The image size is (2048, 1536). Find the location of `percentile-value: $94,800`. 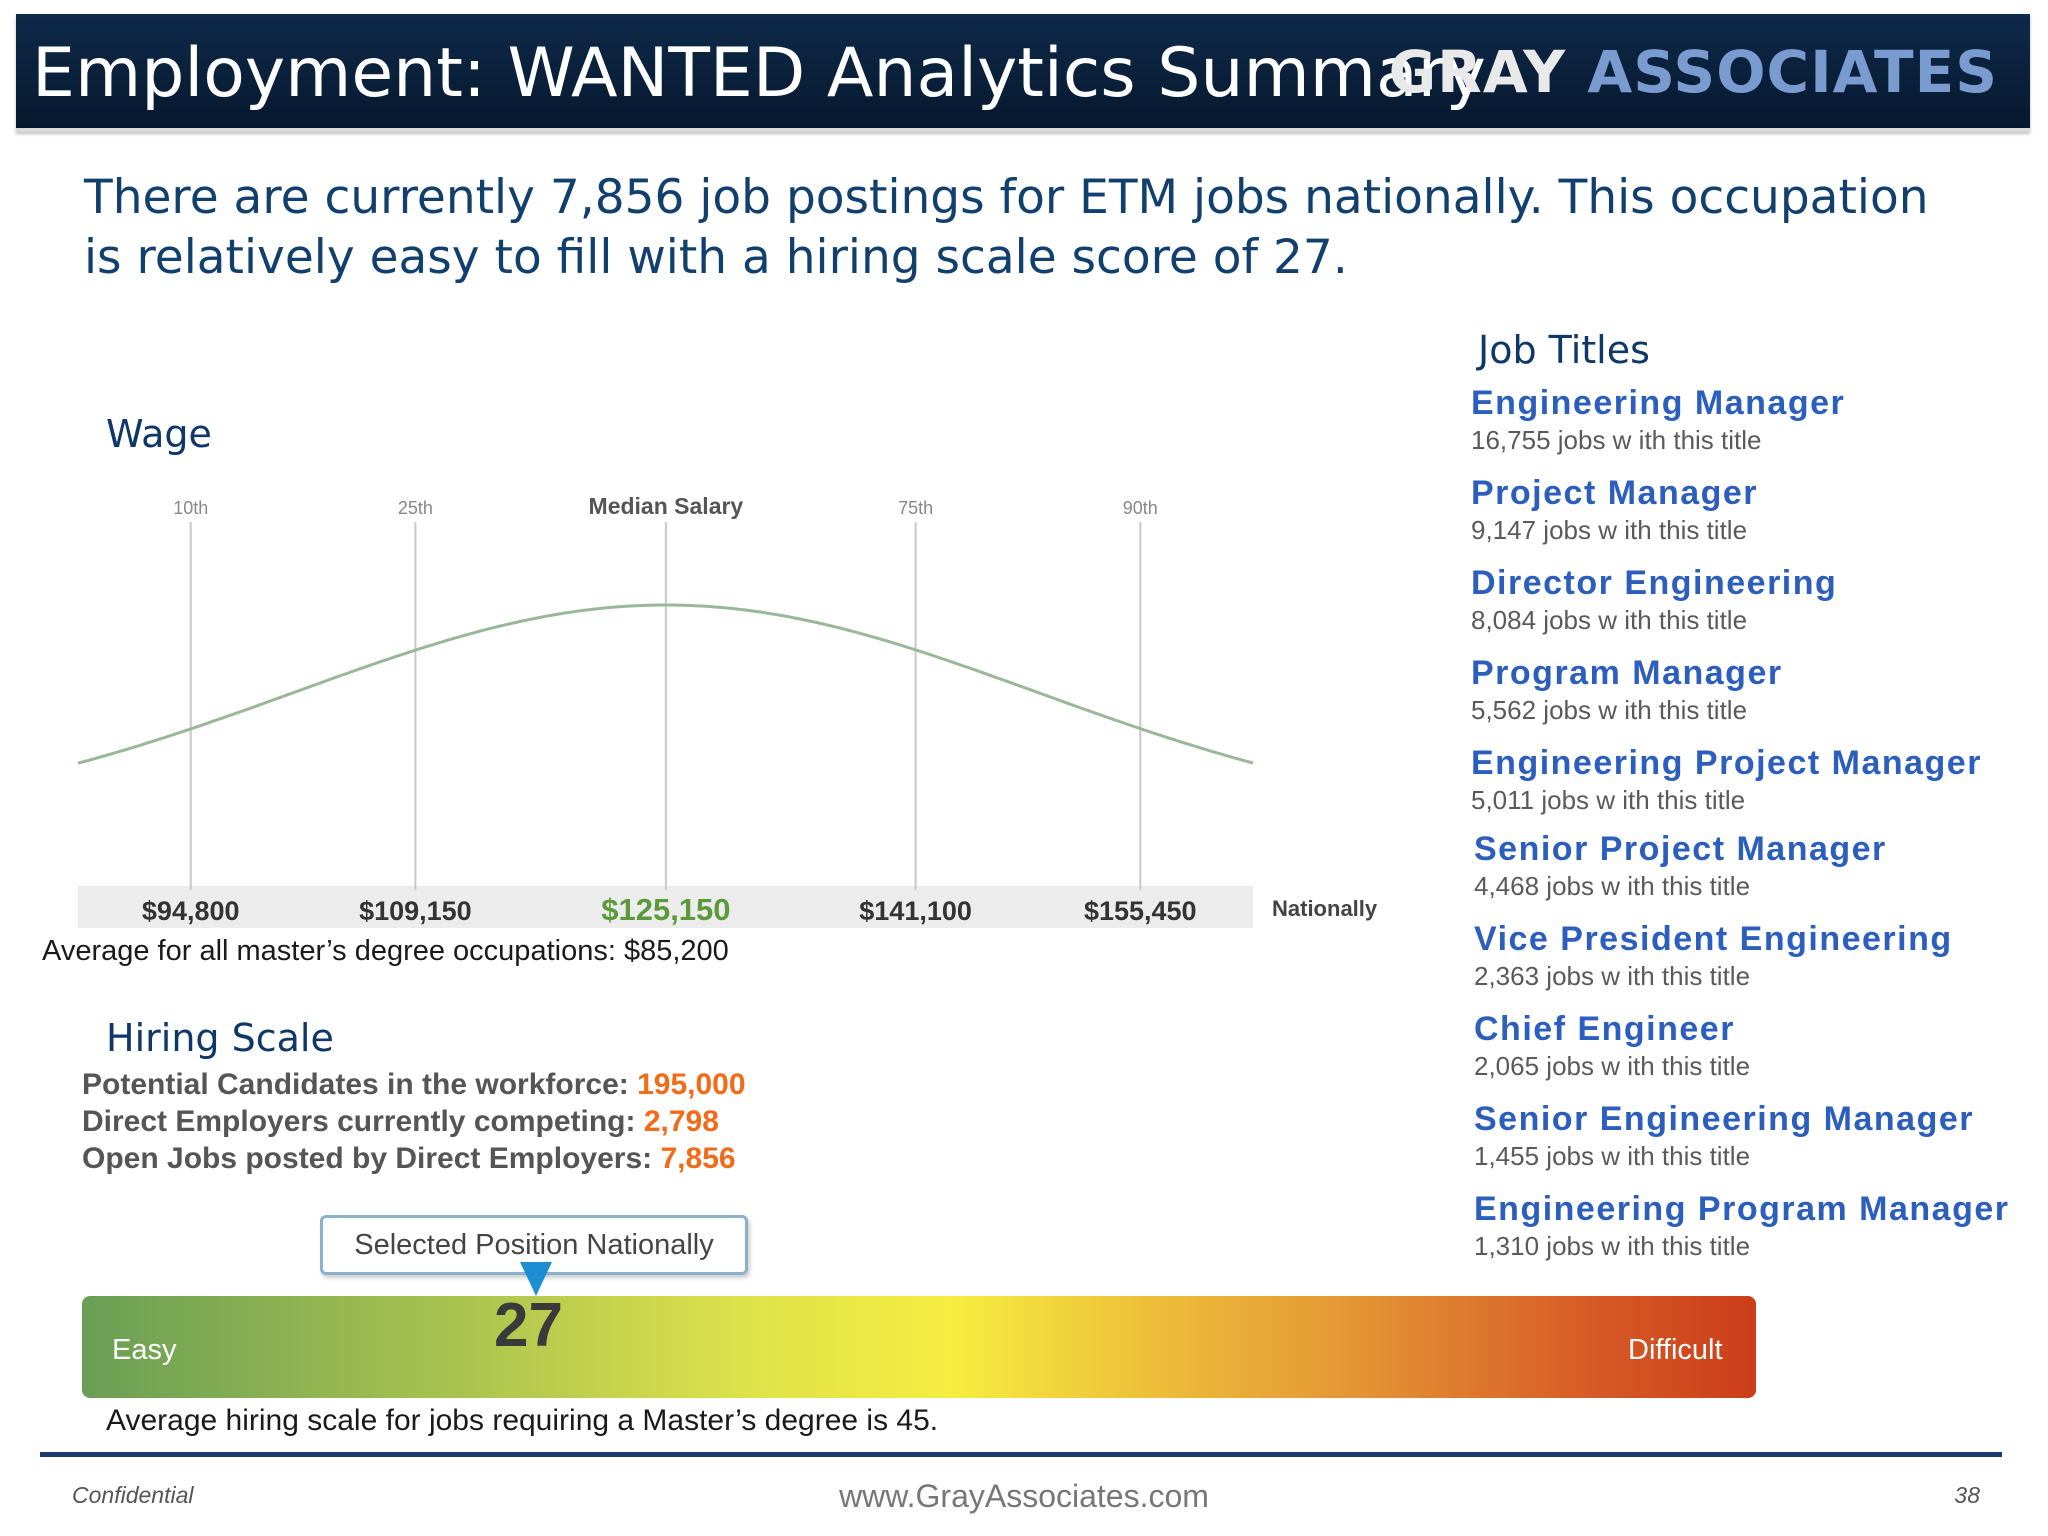

percentile-value: $94,800 is located at coordinates (191, 911).